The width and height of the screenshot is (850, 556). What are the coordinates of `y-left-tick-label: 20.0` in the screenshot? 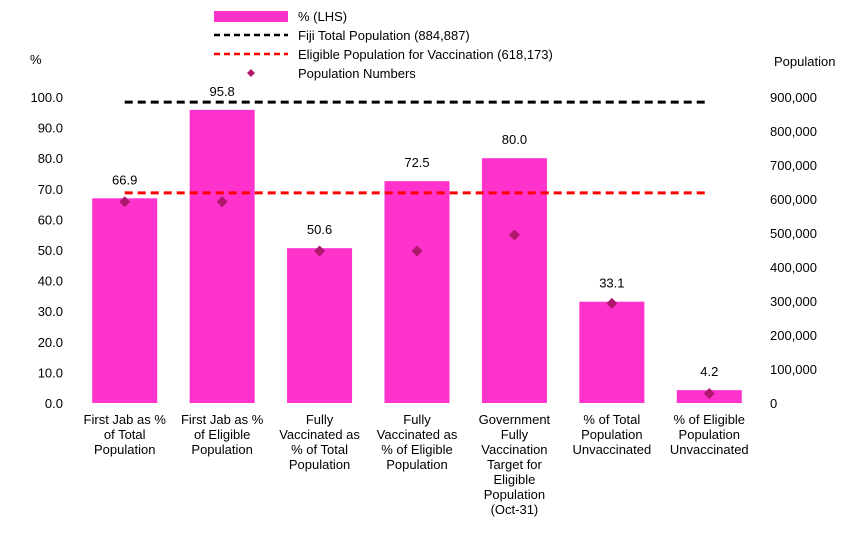 It's located at (50, 342).